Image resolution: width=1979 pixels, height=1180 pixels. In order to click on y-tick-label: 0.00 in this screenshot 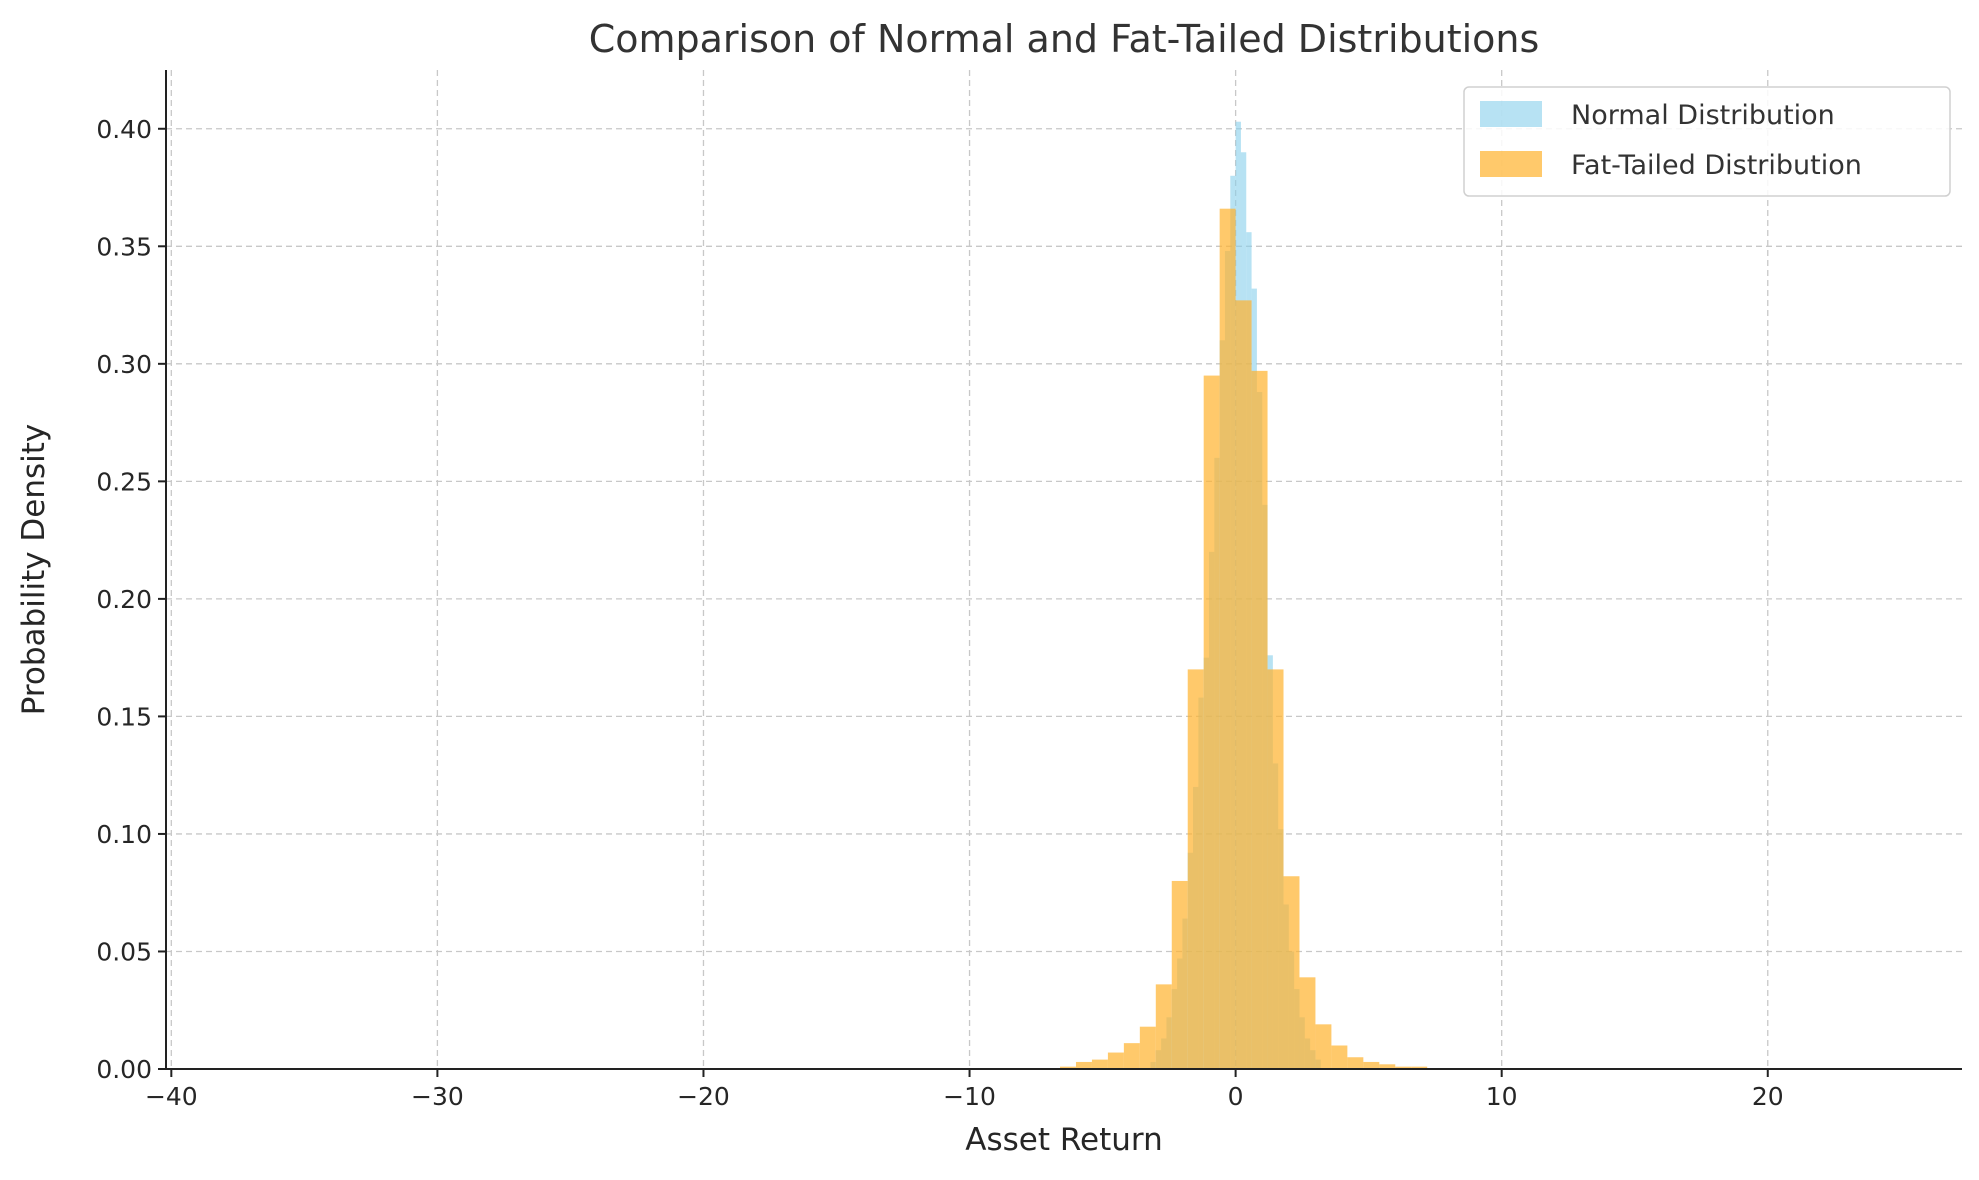, I will do `click(124, 1069)`.